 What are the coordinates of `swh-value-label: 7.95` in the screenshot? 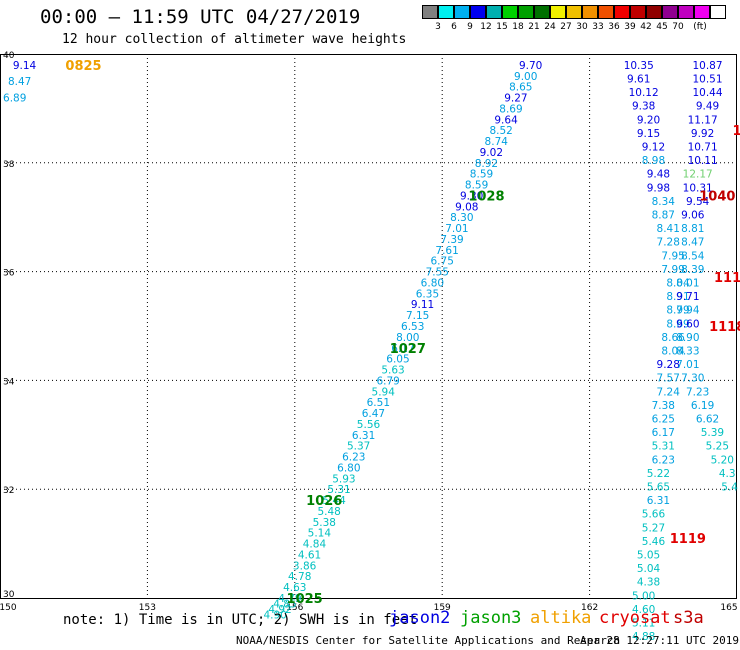 It's located at (672, 256).